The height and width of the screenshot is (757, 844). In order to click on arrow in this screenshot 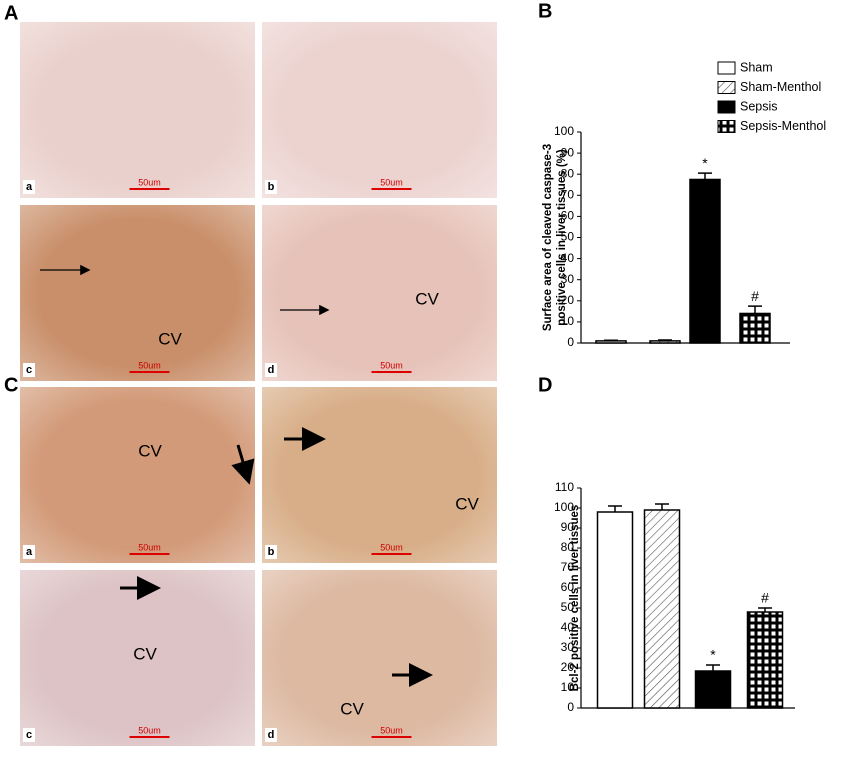, I will do `click(243, 464)`.